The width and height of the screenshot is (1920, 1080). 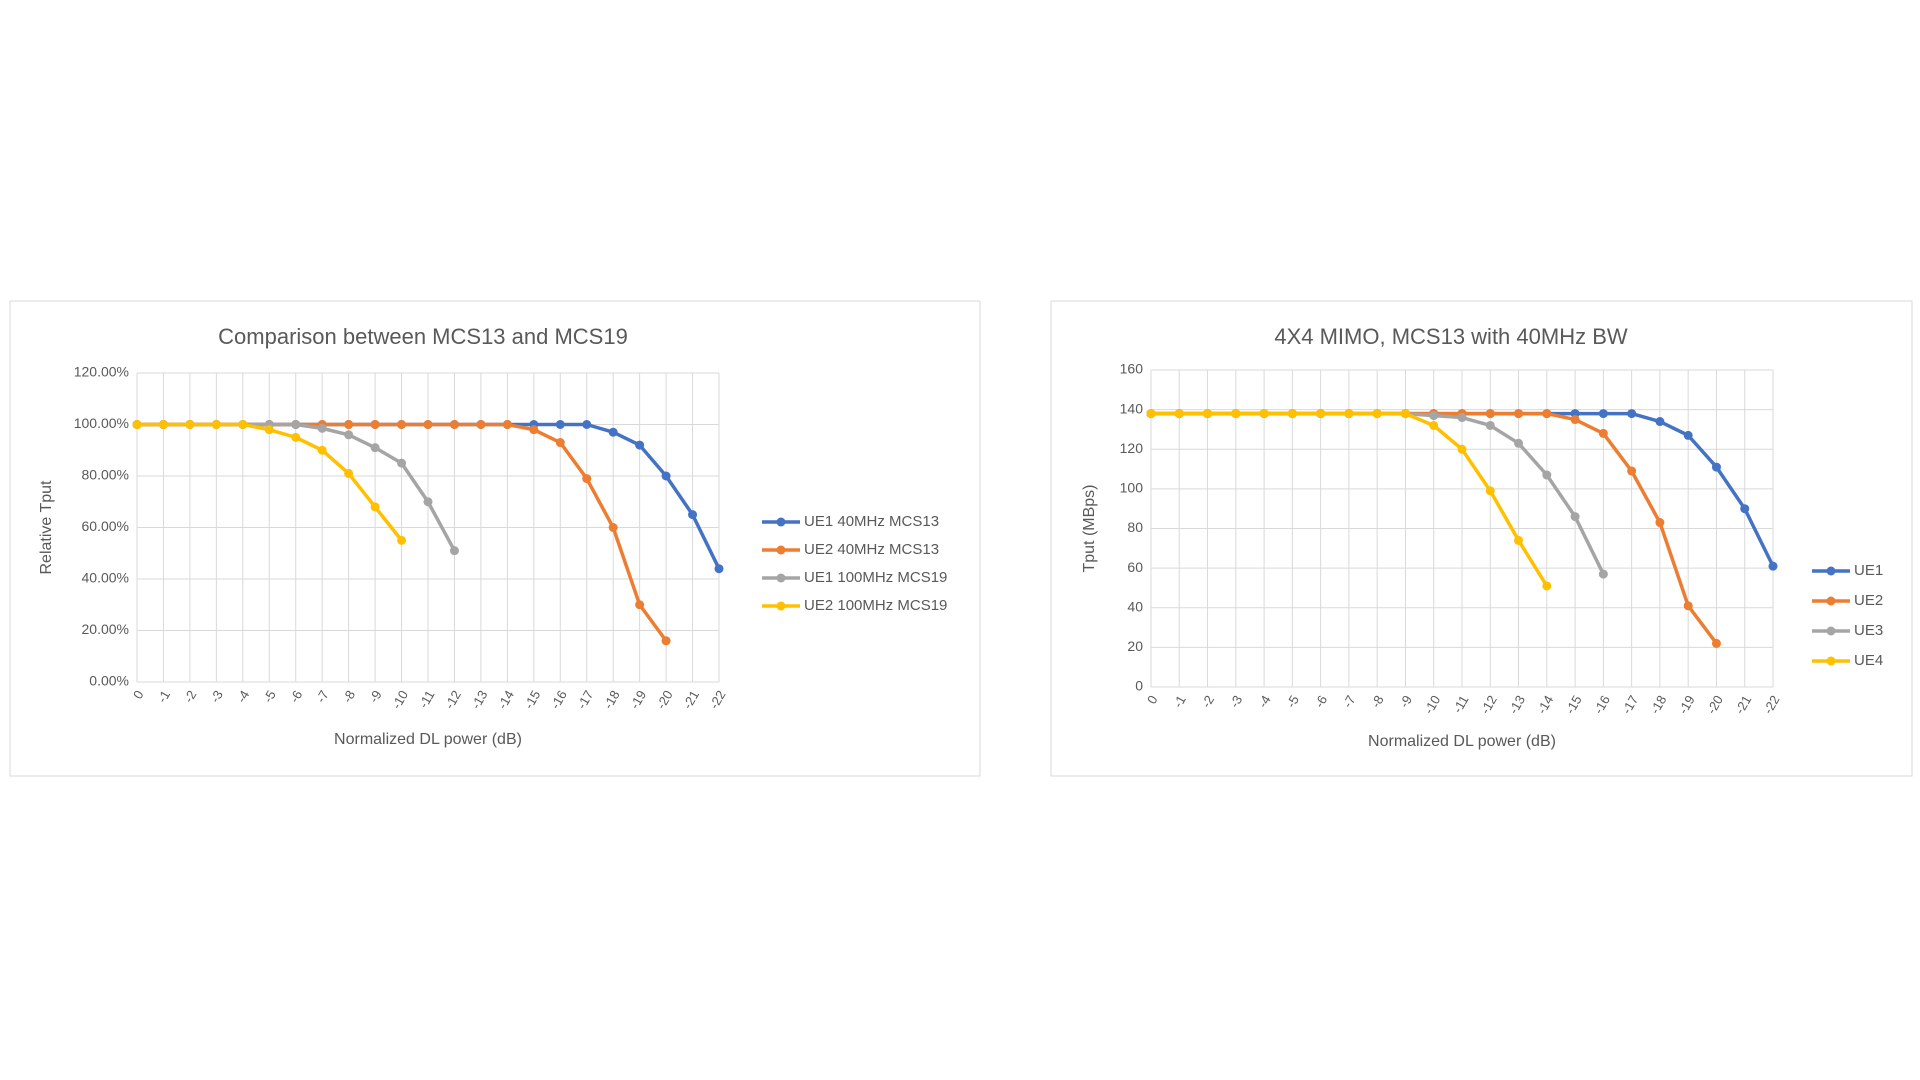 I want to click on y-axis-title: Relative Tput, so click(x=46, y=527).